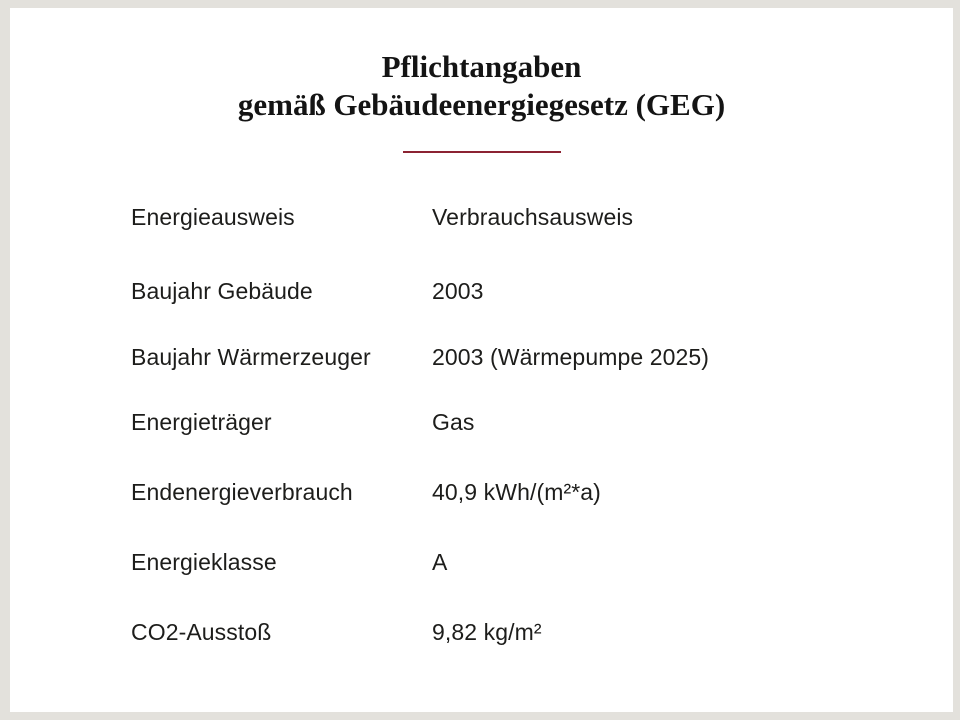 The image size is (960, 720). Describe the element at coordinates (204, 562) in the screenshot. I see `spec-label: Energieklasse` at that location.